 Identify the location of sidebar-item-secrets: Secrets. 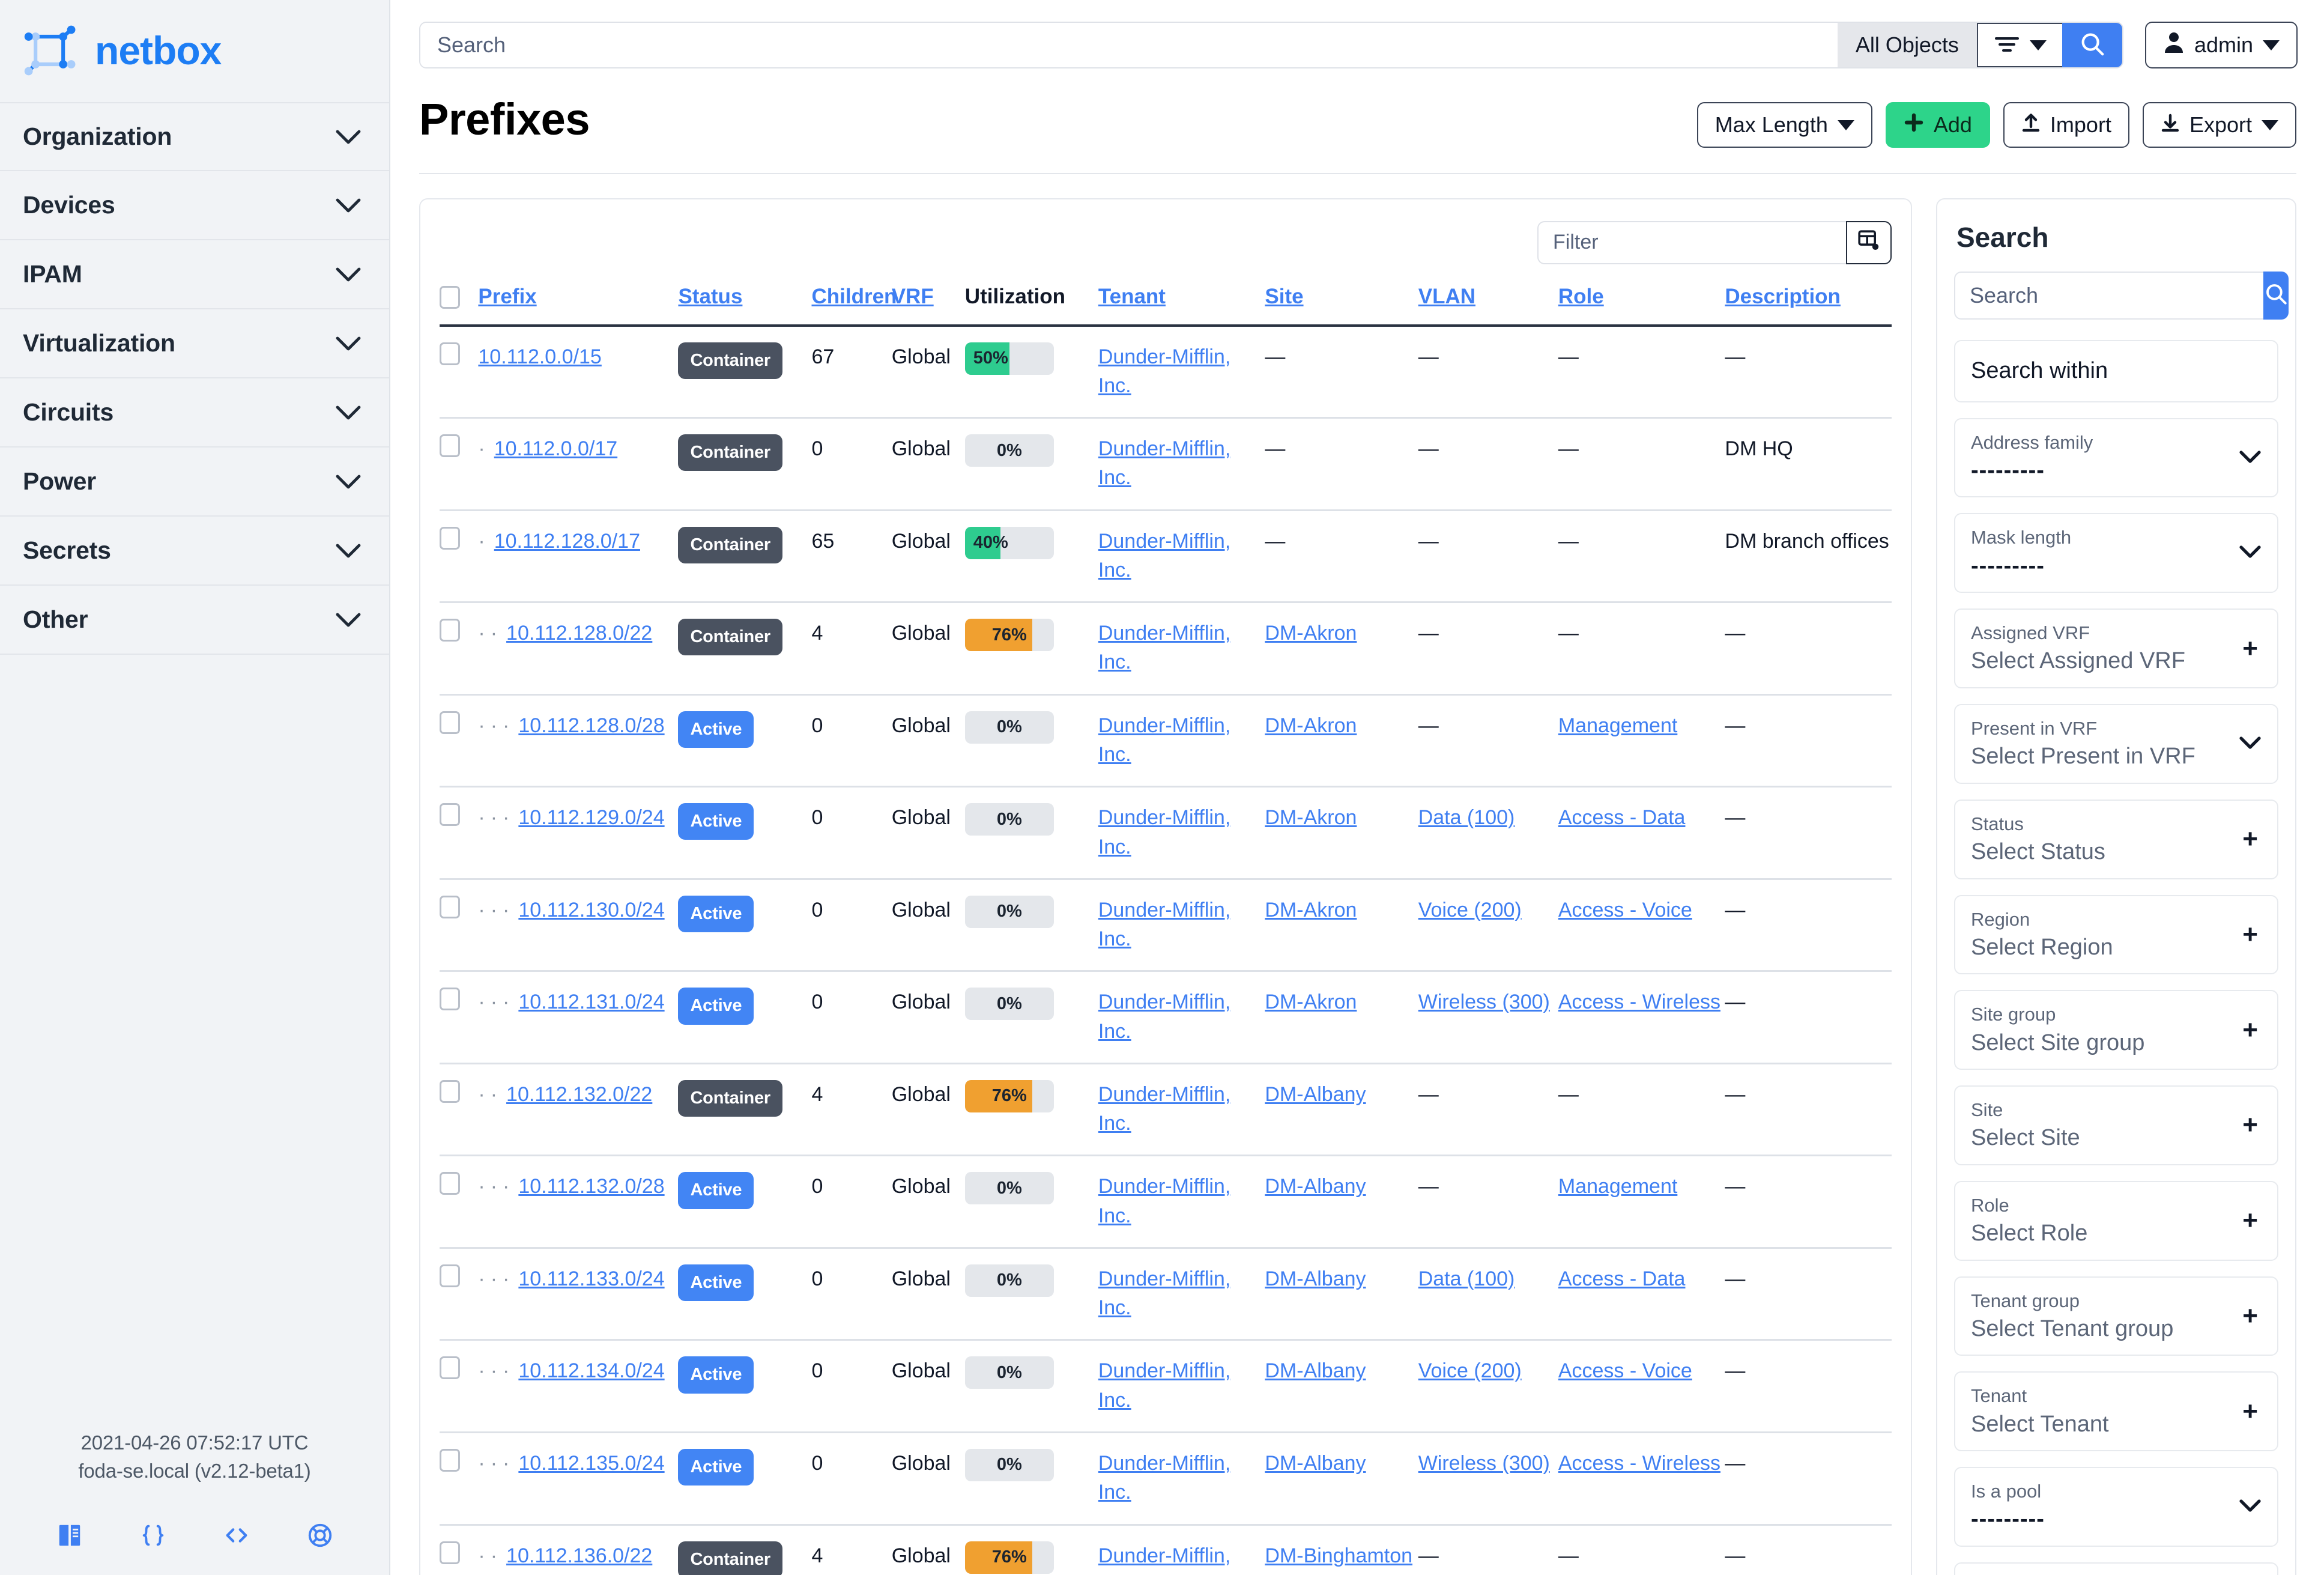
(195, 551).